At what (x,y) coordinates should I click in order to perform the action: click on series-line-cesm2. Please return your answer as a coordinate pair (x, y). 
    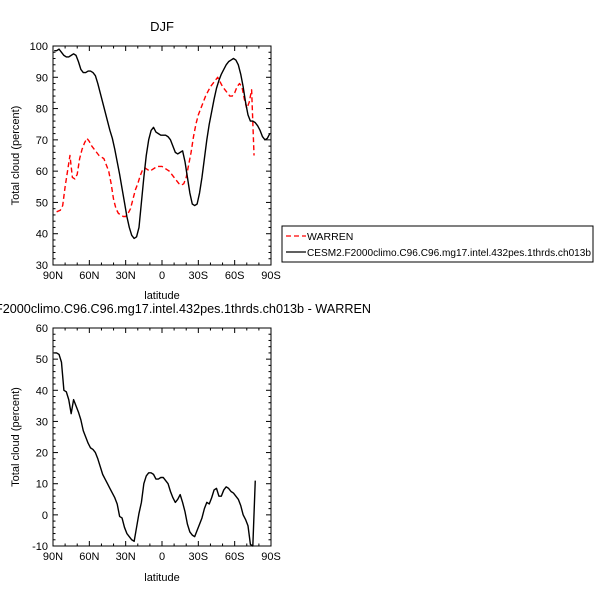
    Looking at the image, I should click on (162, 144).